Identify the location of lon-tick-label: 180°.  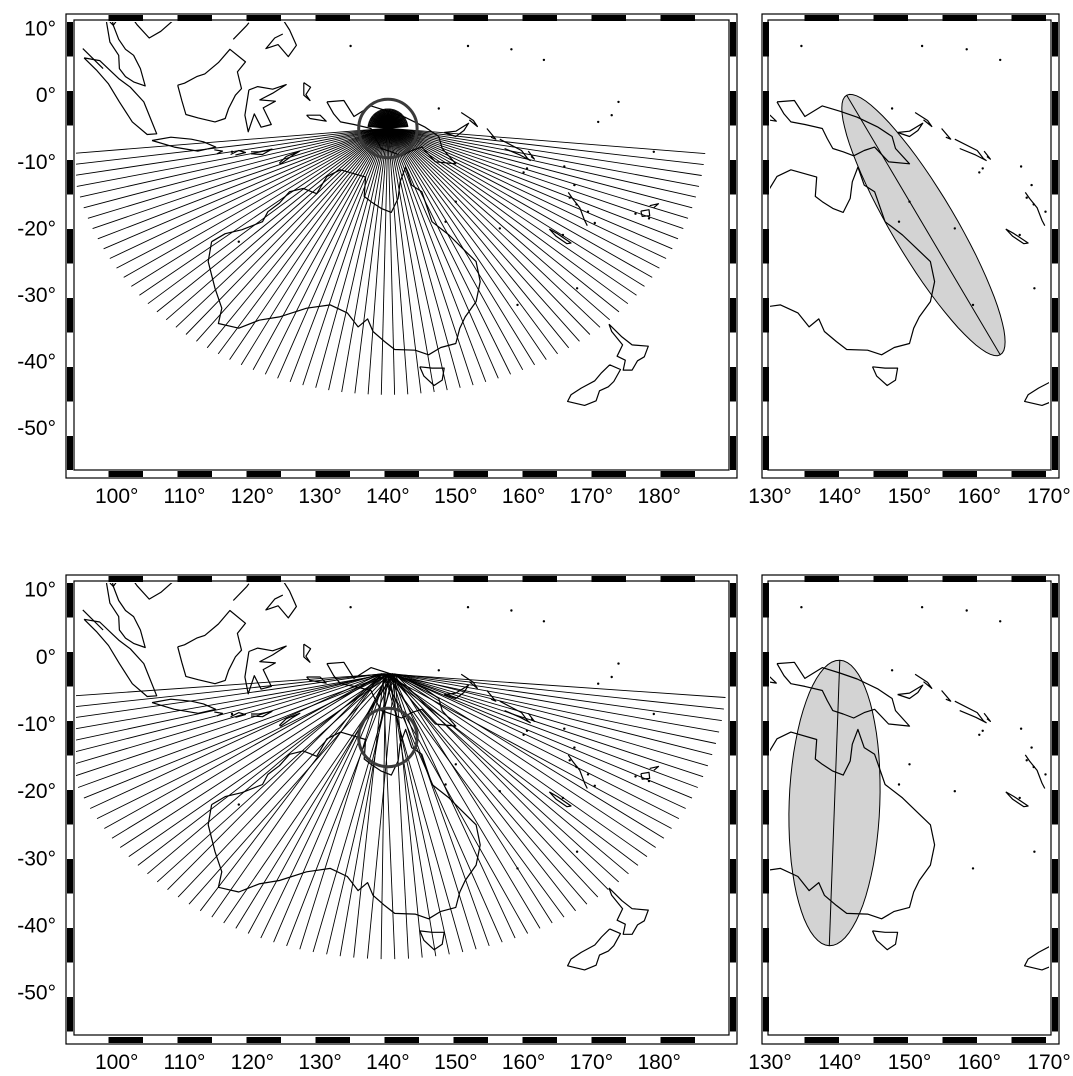
(658, 496).